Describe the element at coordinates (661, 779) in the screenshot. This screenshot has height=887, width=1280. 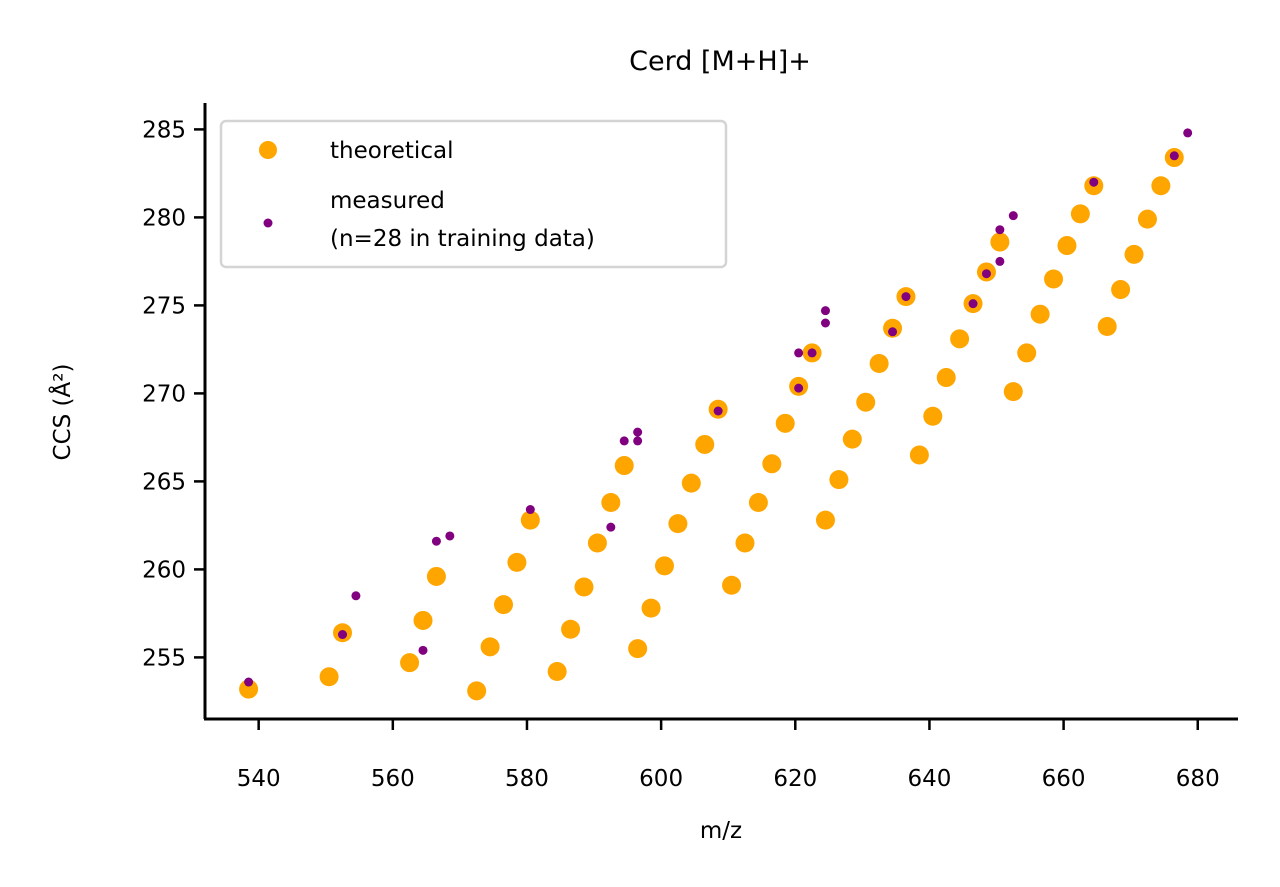
I see `x-tick-label: 600` at that location.